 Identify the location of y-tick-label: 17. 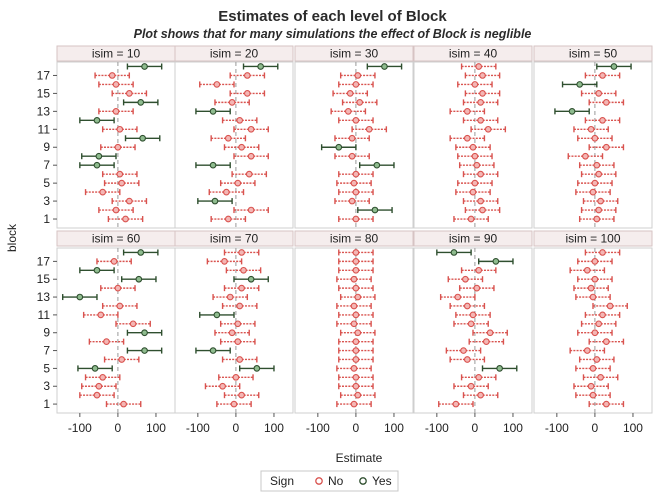
(44, 75).